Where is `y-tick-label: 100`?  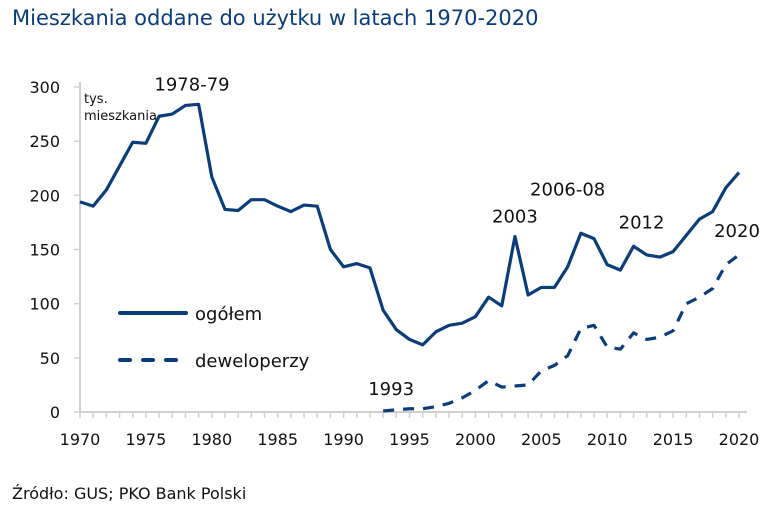
y-tick-label: 100 is located at coordinates (44, 304).